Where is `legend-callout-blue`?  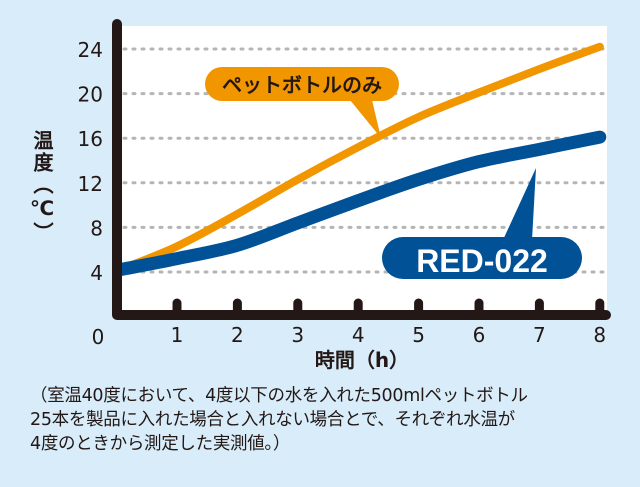 legend-callout-blue is located at coordinates (482, 258).